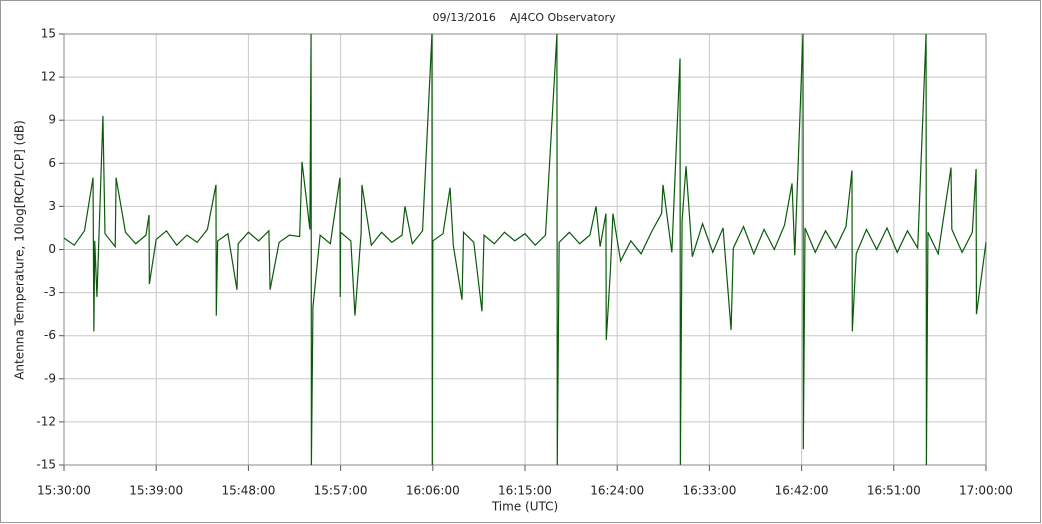  What do you see at coordinates (64, 491) in the screenshot?
I see `x-tick-label: 15:30:00` at bounding box center [64, 491].